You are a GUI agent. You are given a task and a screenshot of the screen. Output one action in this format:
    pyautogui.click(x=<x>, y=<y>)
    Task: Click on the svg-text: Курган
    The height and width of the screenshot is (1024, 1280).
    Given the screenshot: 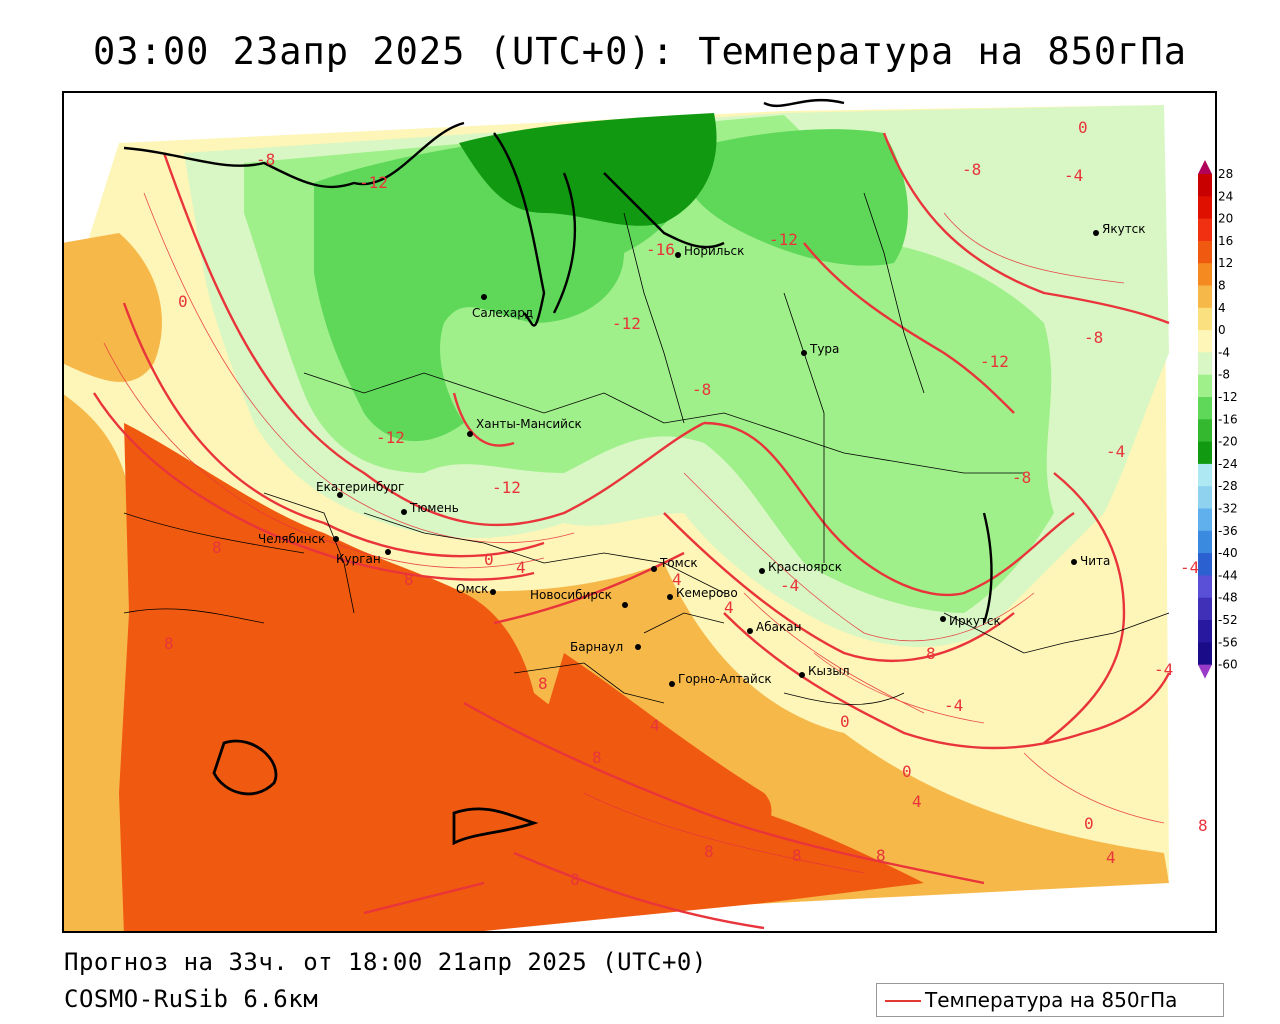 What is the action you would take?
    pyautogui.click(x=358, y=559)
    